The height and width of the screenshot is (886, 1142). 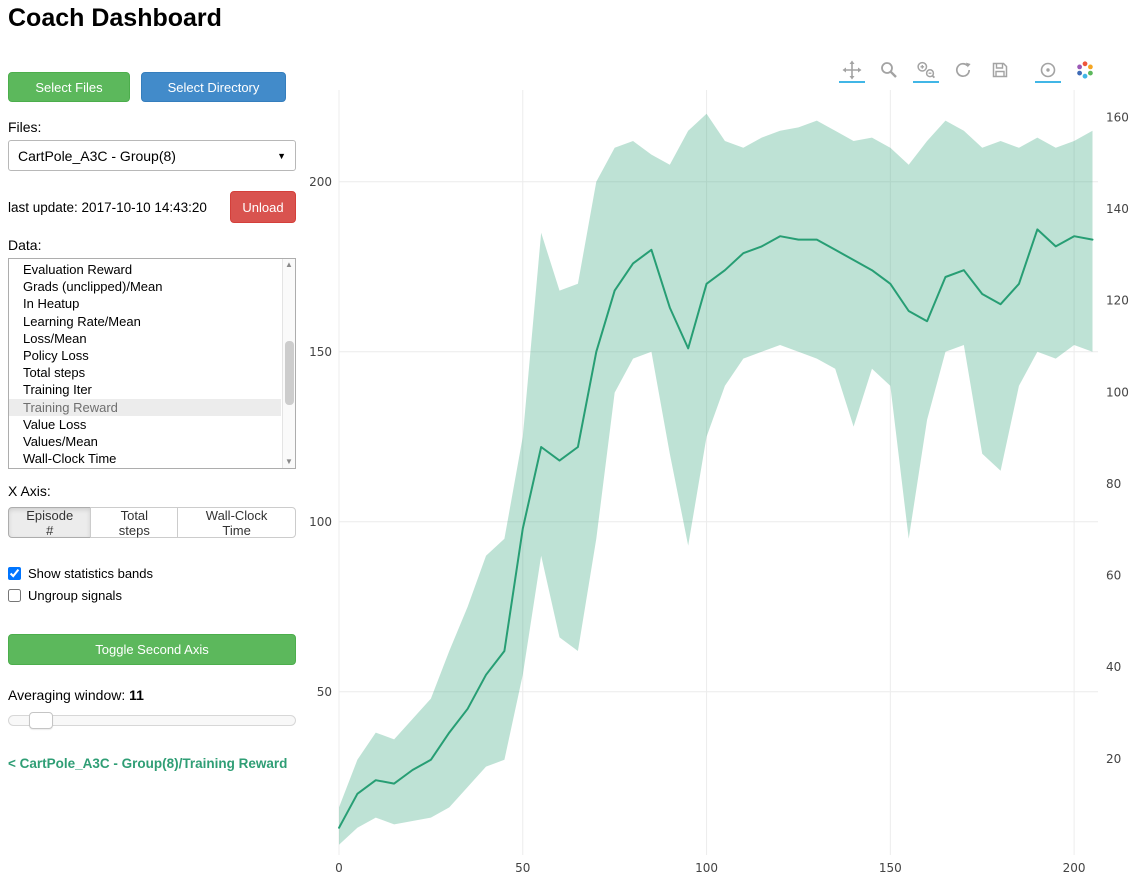 I want to click on plotly-logo-icon, so click(x=1085, y=70).